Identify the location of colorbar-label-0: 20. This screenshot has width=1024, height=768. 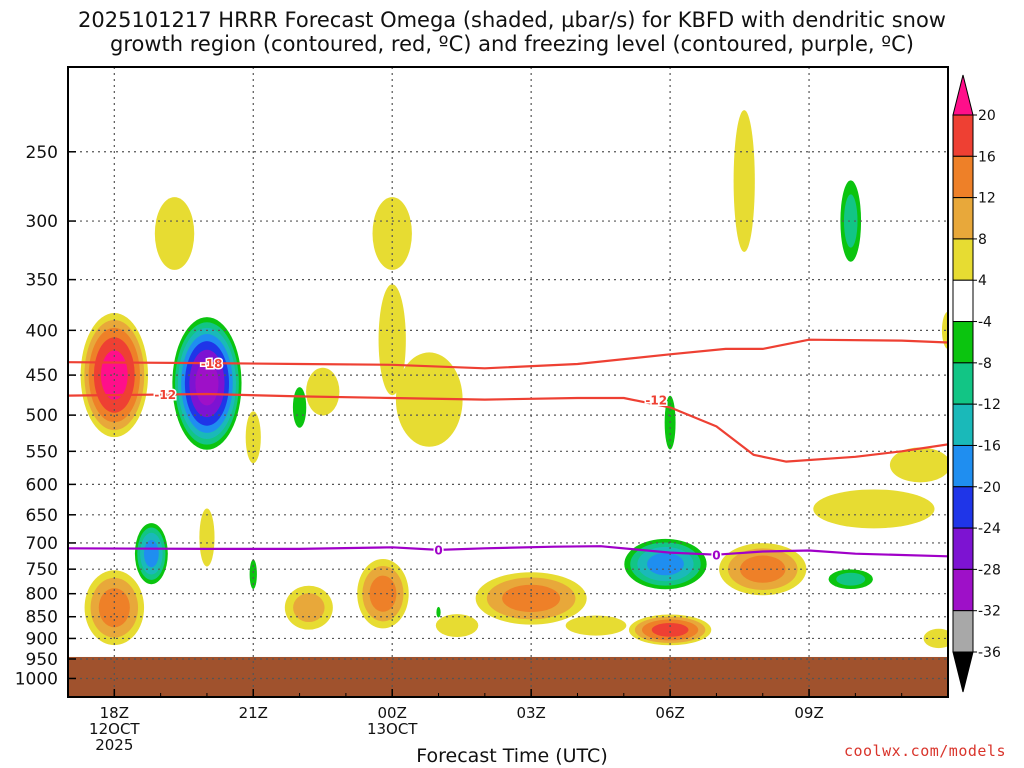
(987, 116).